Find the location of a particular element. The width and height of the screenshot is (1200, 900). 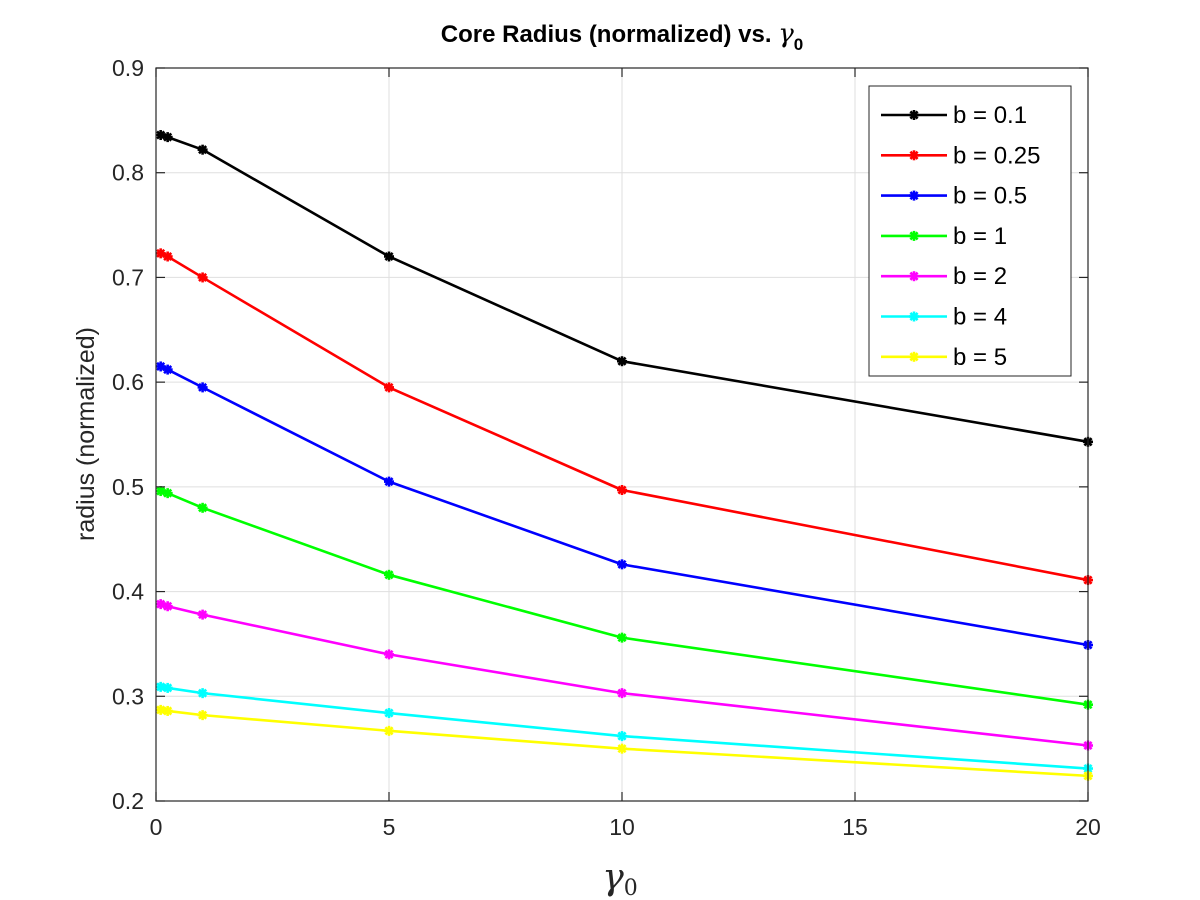

x-tick-label: 10 is located at coordinates (622, 827).